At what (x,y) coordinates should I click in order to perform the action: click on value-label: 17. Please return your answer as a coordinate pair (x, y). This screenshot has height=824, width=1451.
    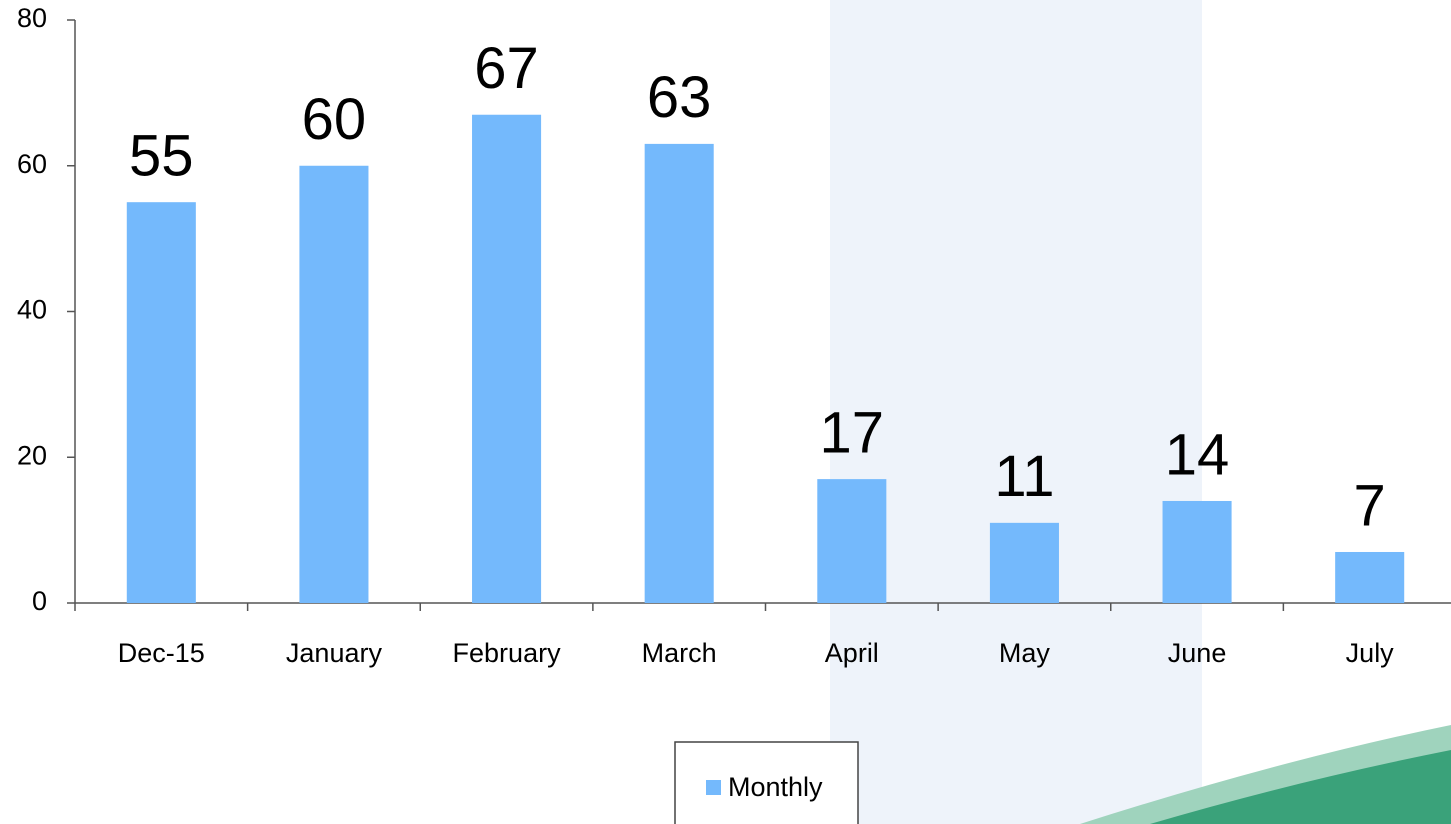
    Looking at the image, I should click on (852, 432).